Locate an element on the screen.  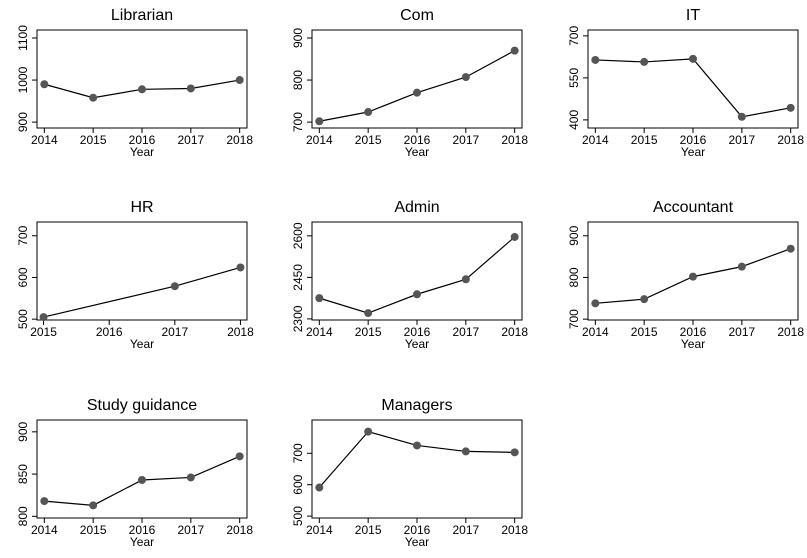
y-tick-label: 2600 is located at coordinates (298, 235).